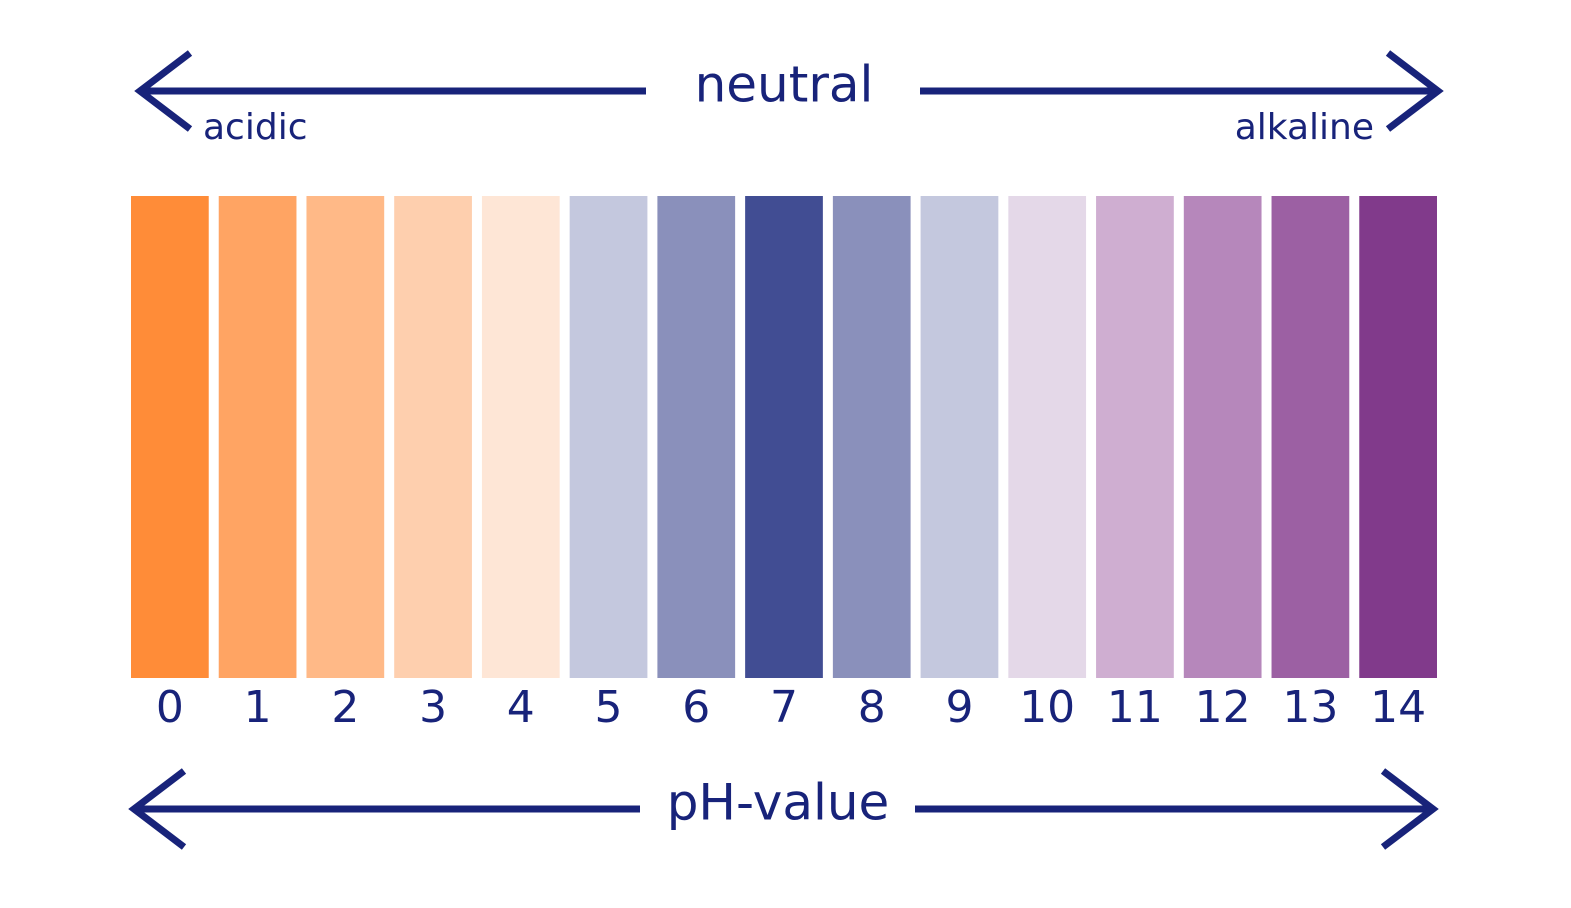 This screenshot has width=1571, height=908. I want to click on swatch-label: 4, so click(521, 707).